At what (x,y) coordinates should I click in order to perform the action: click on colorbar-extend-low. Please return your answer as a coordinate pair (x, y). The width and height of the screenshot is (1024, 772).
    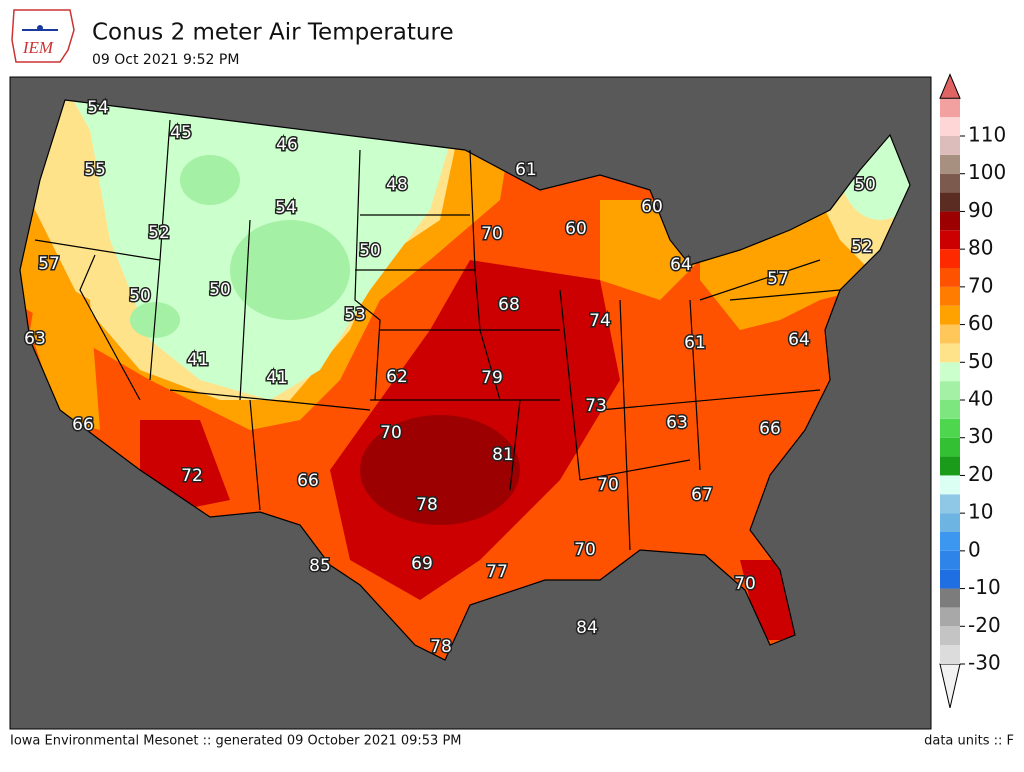
    Looking at the image, I should click on (950, 685).